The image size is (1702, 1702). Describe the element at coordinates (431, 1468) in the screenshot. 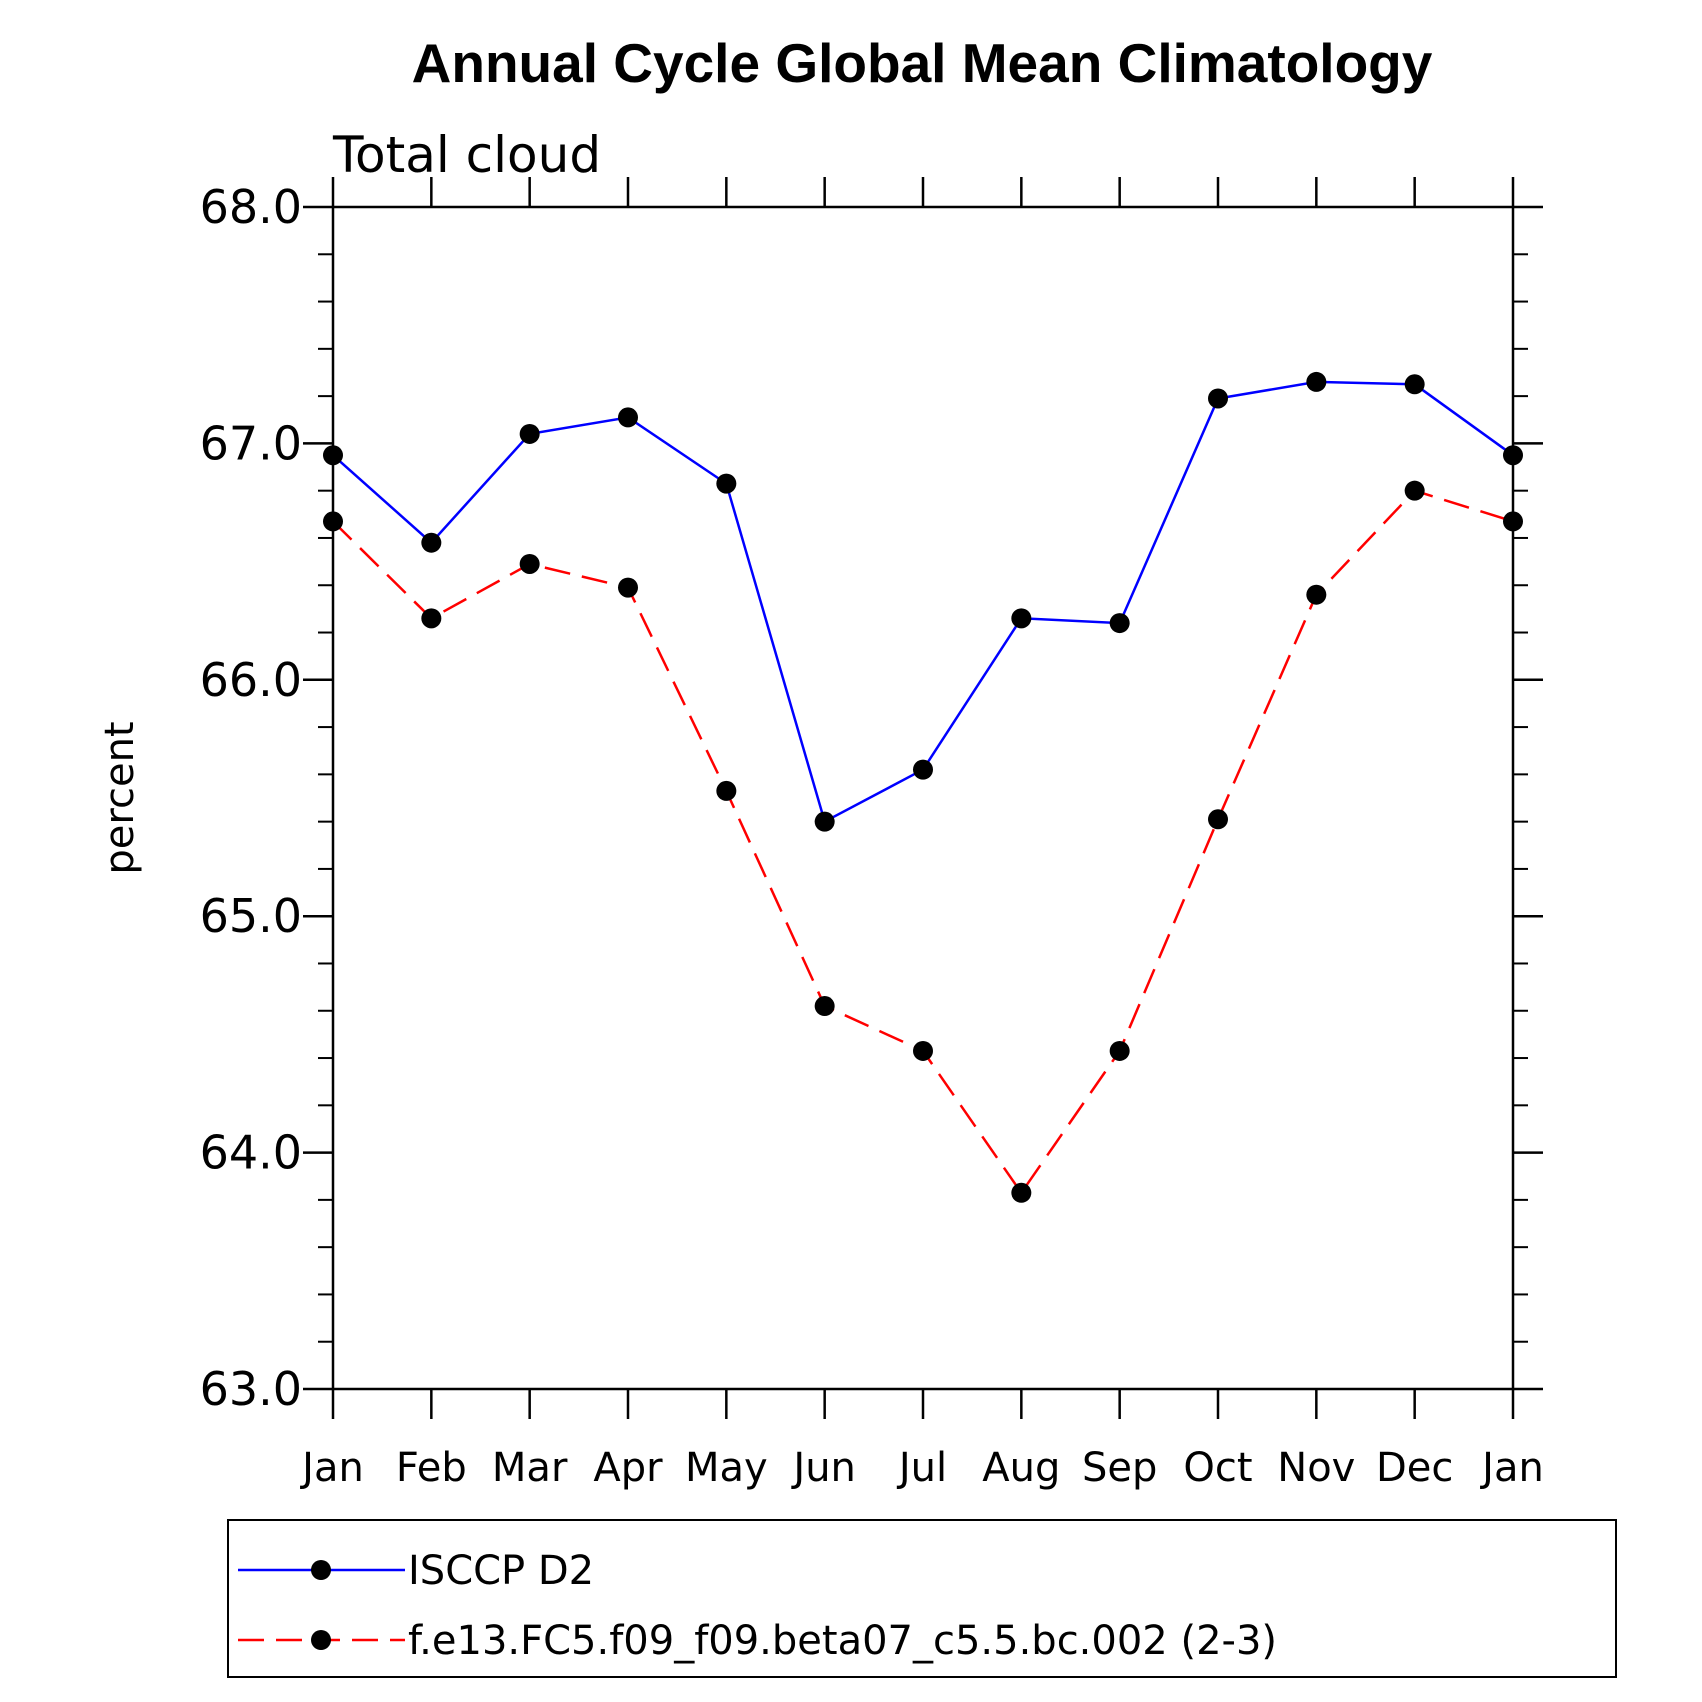

I see `x-tick-label: Feb` at that location.